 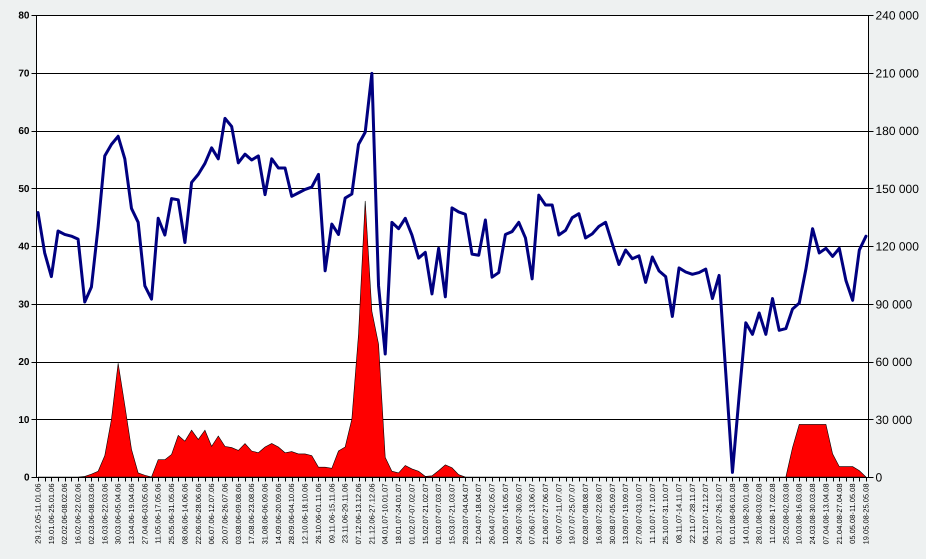 I want to click on y-tick-label: 10, so click(x=24, y=420).